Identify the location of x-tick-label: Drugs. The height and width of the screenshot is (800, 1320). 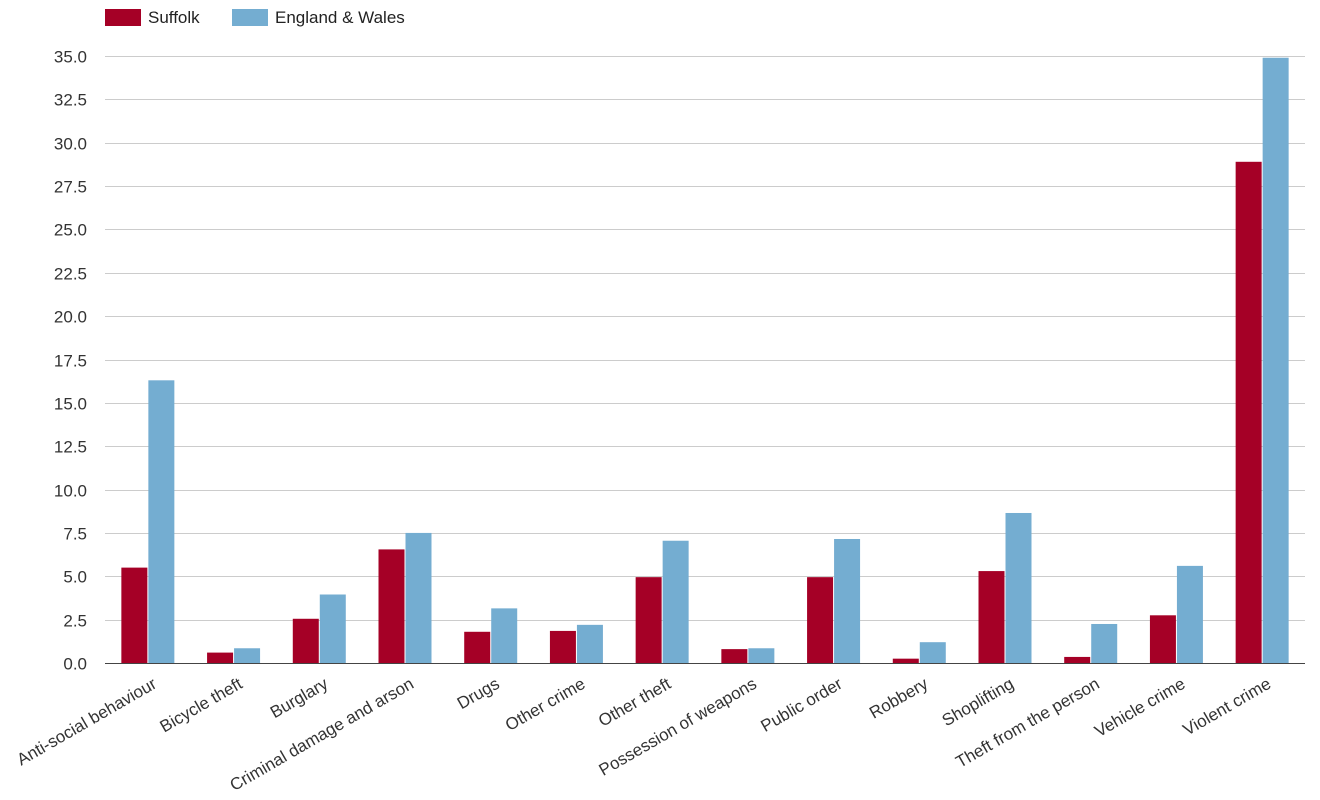
(478, 693).